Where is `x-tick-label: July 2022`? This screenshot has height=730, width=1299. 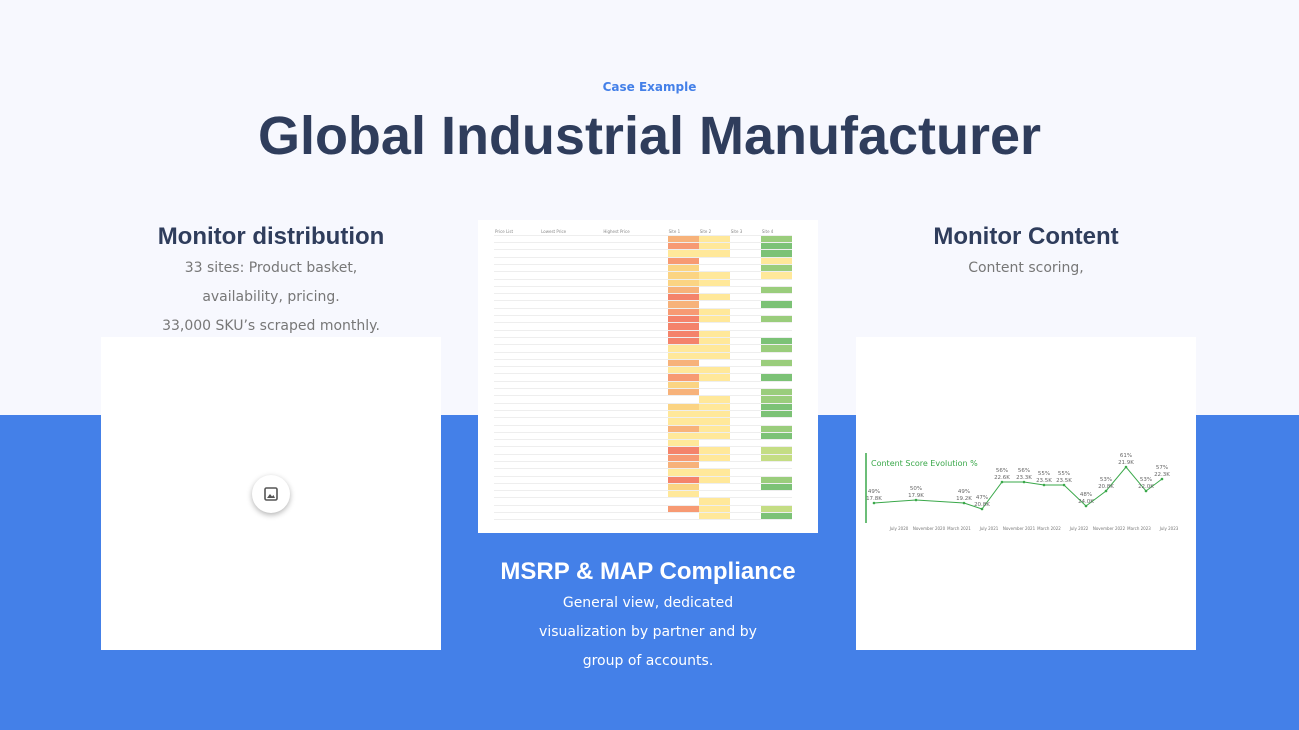 x-tick-label: July 2022 is located at coordinates (1079, 528).